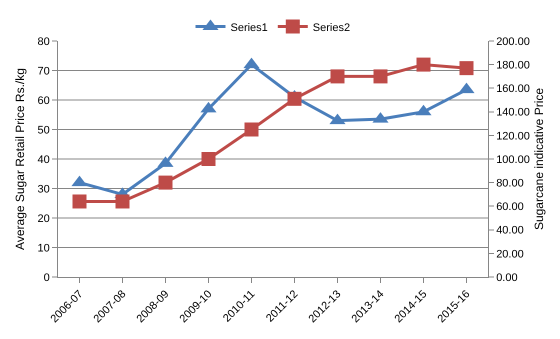  What do you see at coordinates (510, 183) in the screenshot?
I see `y2-tick-label: 80.00` at bounding box center [510, 183].